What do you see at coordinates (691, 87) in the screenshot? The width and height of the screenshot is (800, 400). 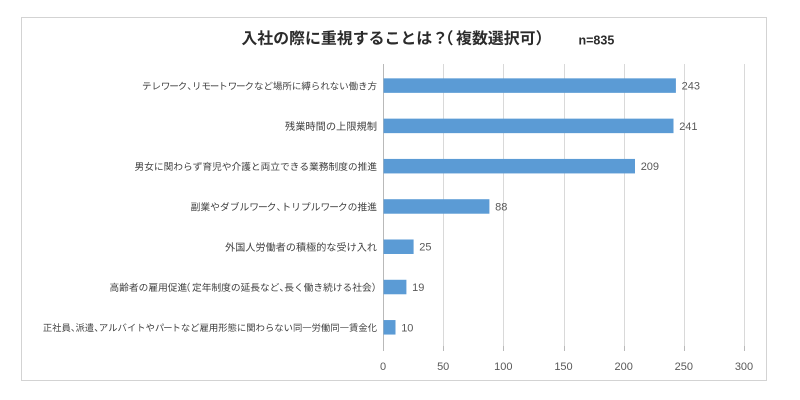 I see `svg-text: 243` at bounding box center [691, 87].